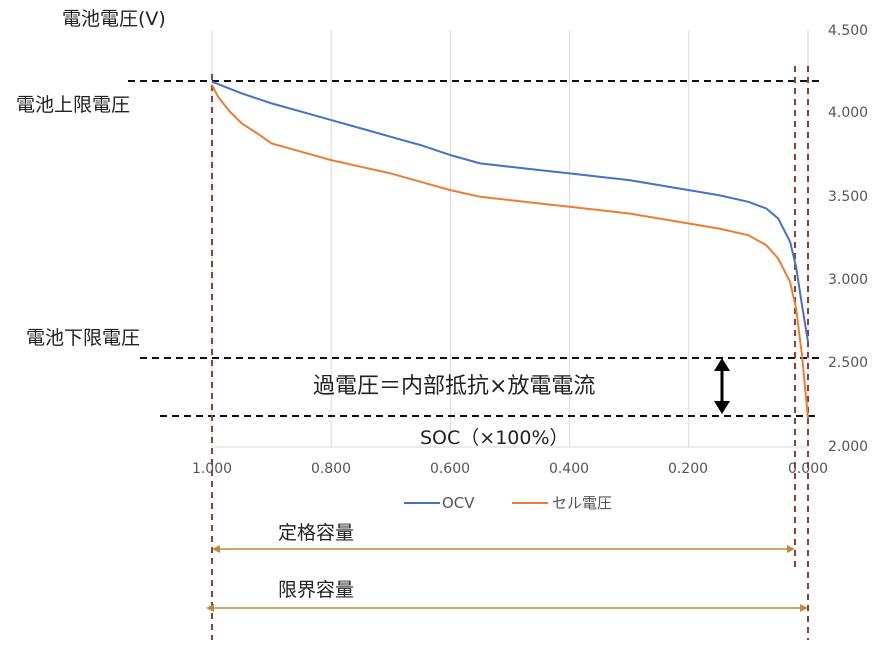  I want to click on legend: OCV セル電圧, so click(508, 503).